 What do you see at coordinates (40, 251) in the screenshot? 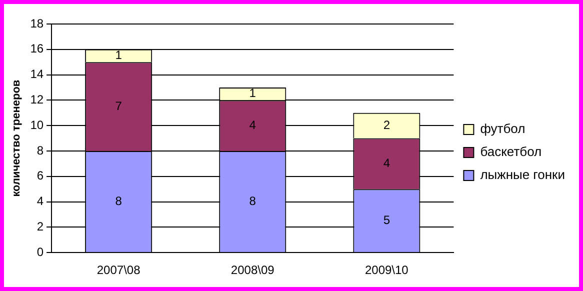
I see `y-tick-label: 0` at bounding box center [40, 251].